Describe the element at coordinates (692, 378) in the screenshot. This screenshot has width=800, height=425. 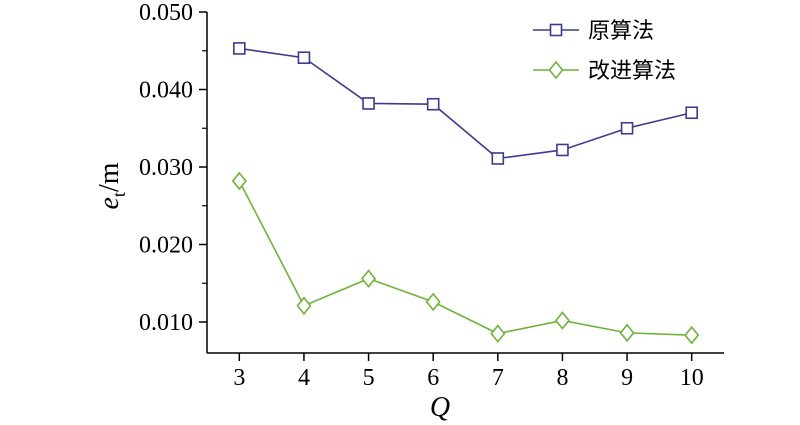
I see `x-tick-label: 10` at that location.